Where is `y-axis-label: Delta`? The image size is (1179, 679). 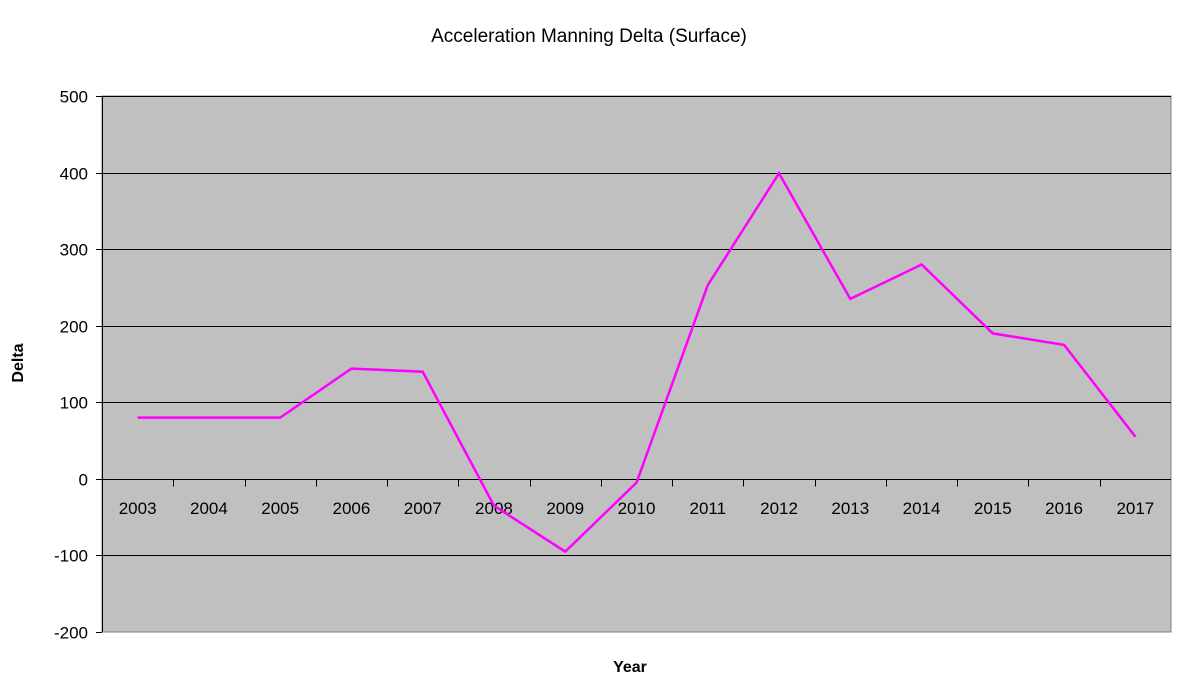 y-axis-label: Delta is located at coordinates (18, 362).